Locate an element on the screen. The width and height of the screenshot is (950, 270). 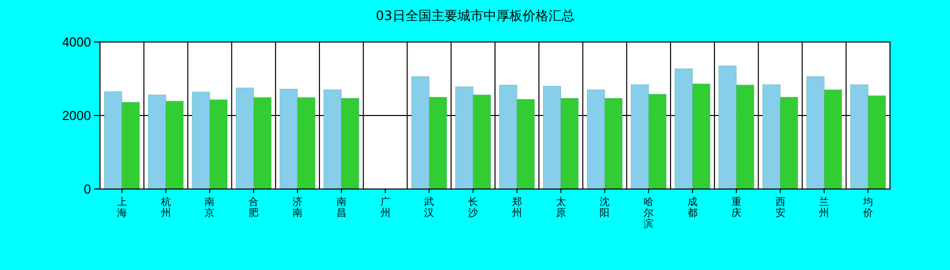
y-tick-label: 2000 is located at coordinates (76, 116).